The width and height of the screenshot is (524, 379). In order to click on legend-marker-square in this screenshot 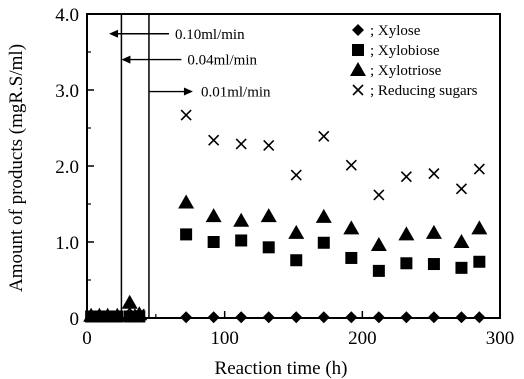, I will do `click(358, 50)`.